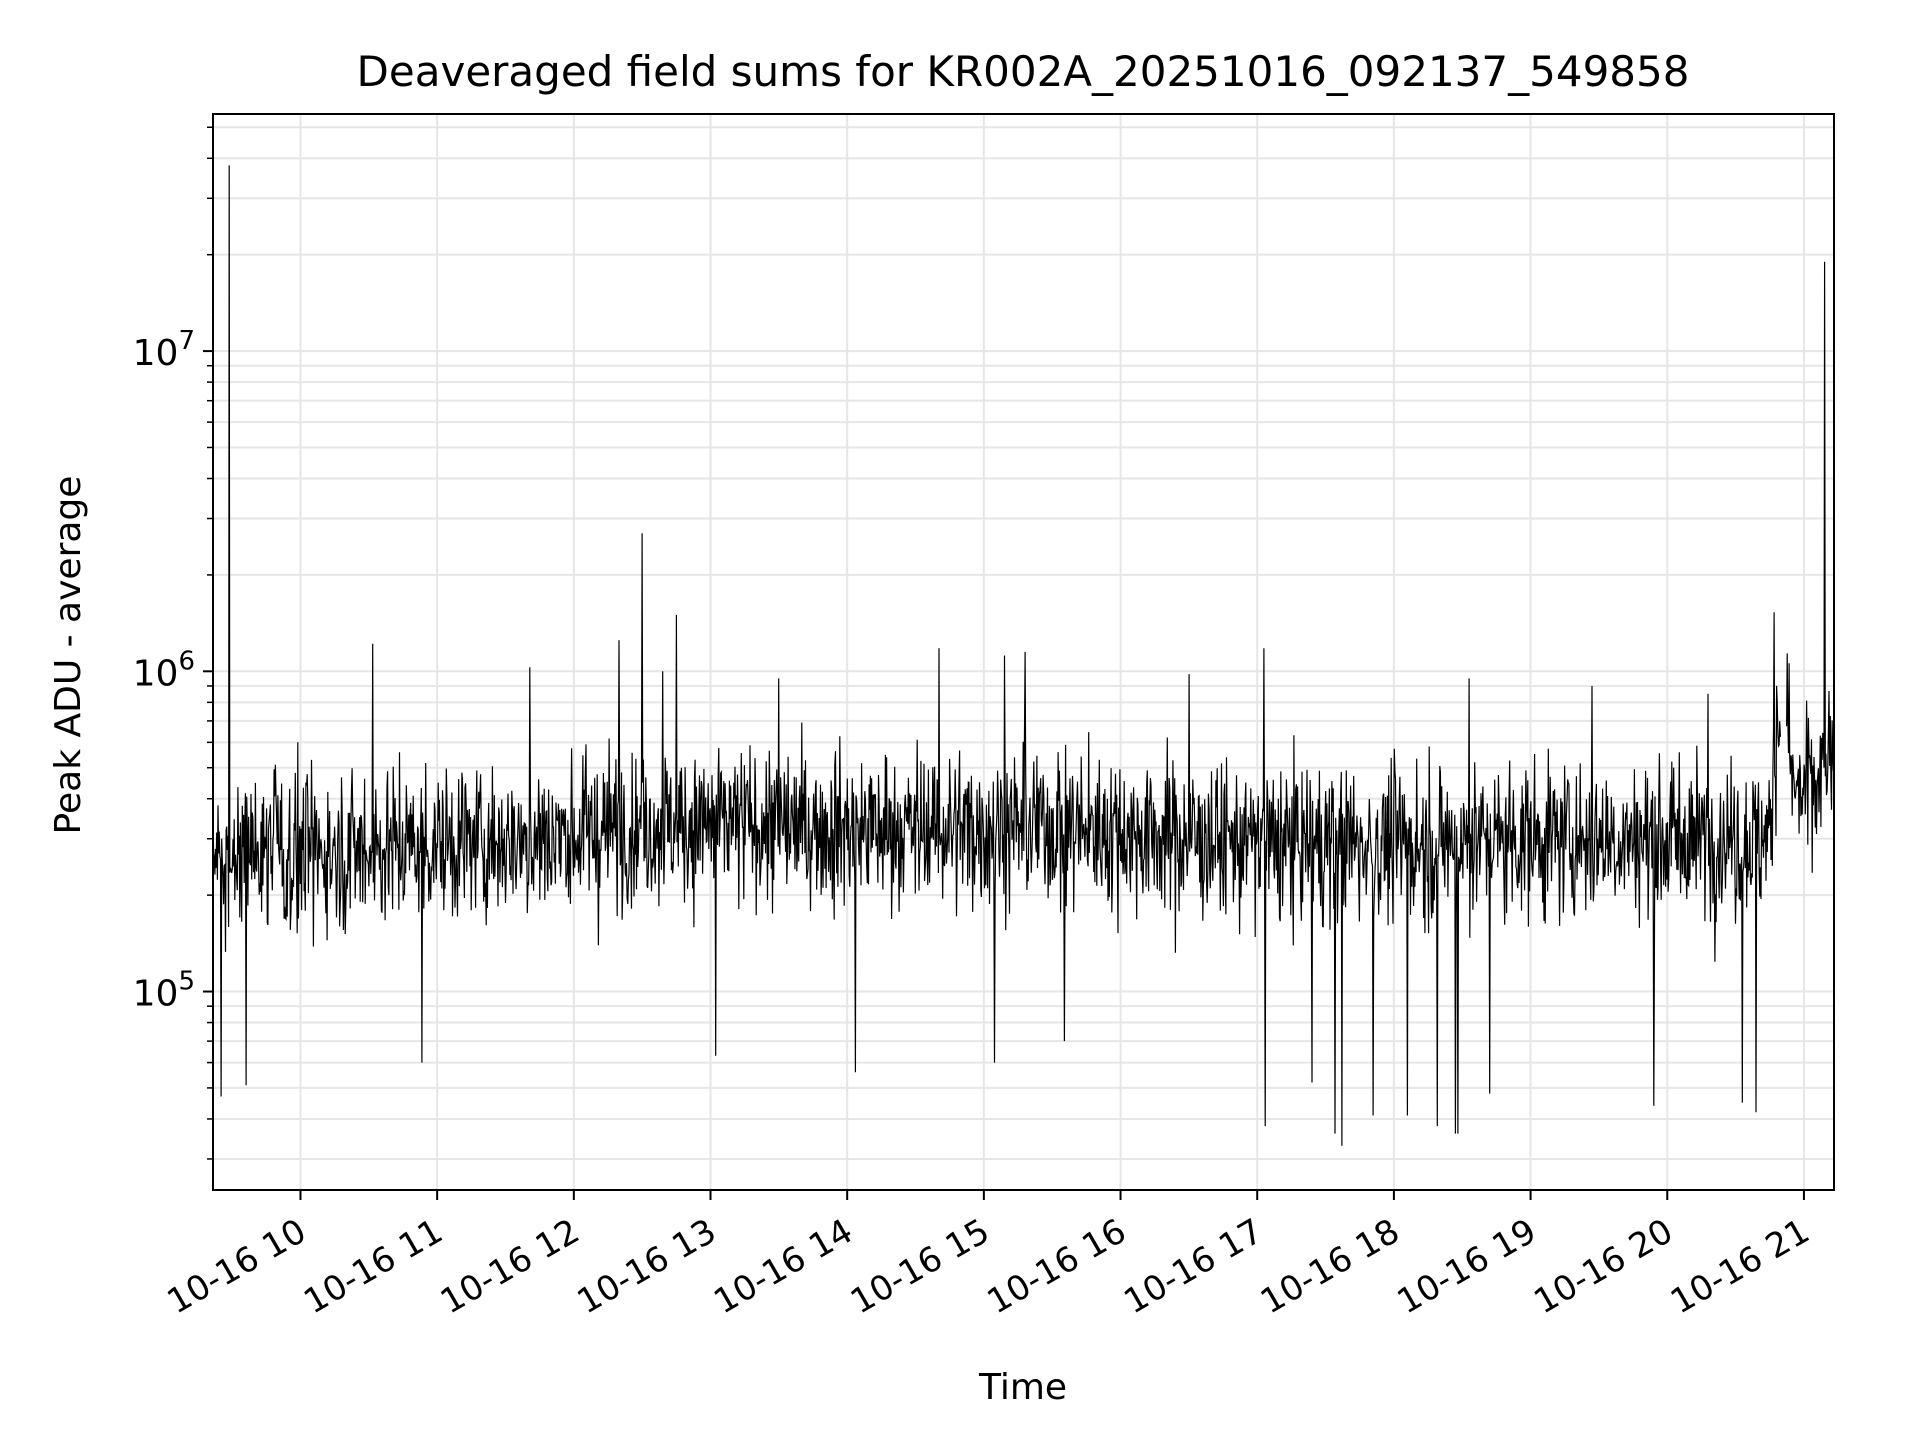 This screenshot has height=1444, width=1920. Describe the element at coordinates (1022, 1387) in the screenshot. I see `x-axis-label: Time` at that location.